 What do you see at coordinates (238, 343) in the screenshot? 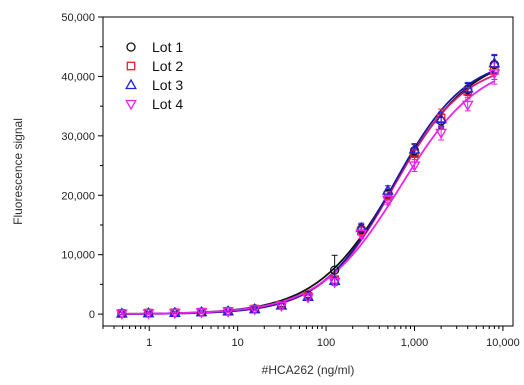
I see `x-tick-label: 10` at bounding box center [238, 343].